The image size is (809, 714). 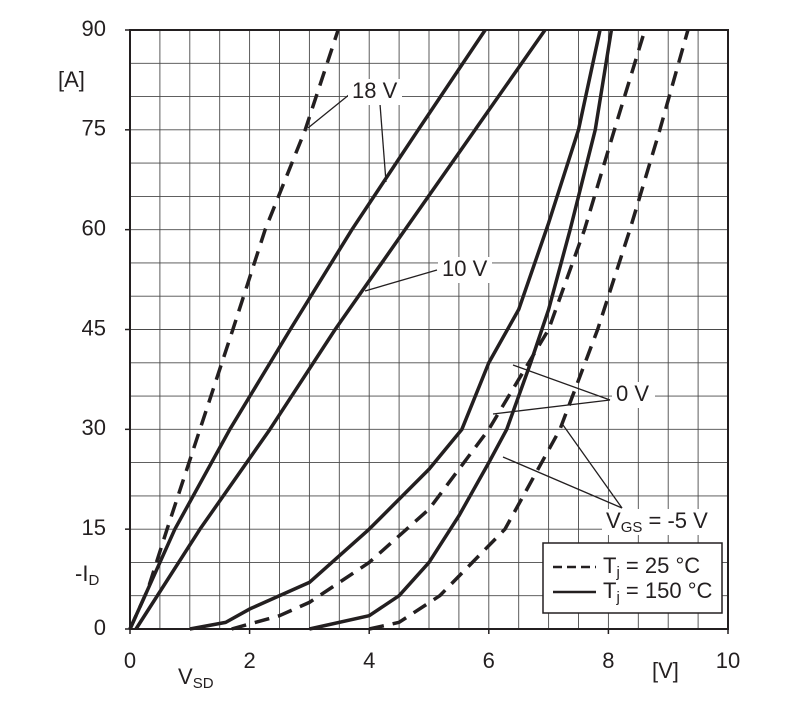 What do you see at coordinates (93, 580) in the screenshot?
I see `y-axis-label-sub: D` at bounding box center [93, 580].